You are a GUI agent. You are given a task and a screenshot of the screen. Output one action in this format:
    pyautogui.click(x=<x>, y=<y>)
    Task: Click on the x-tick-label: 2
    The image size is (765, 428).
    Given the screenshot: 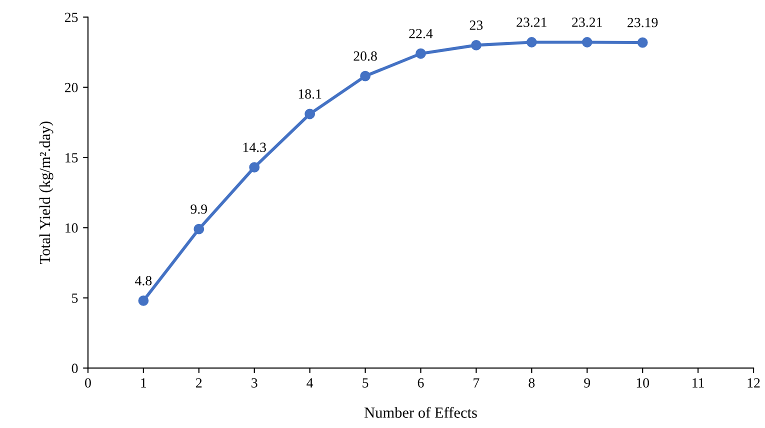 What is the action you would take?
    pyautogui.click(x=199, y=383)
    